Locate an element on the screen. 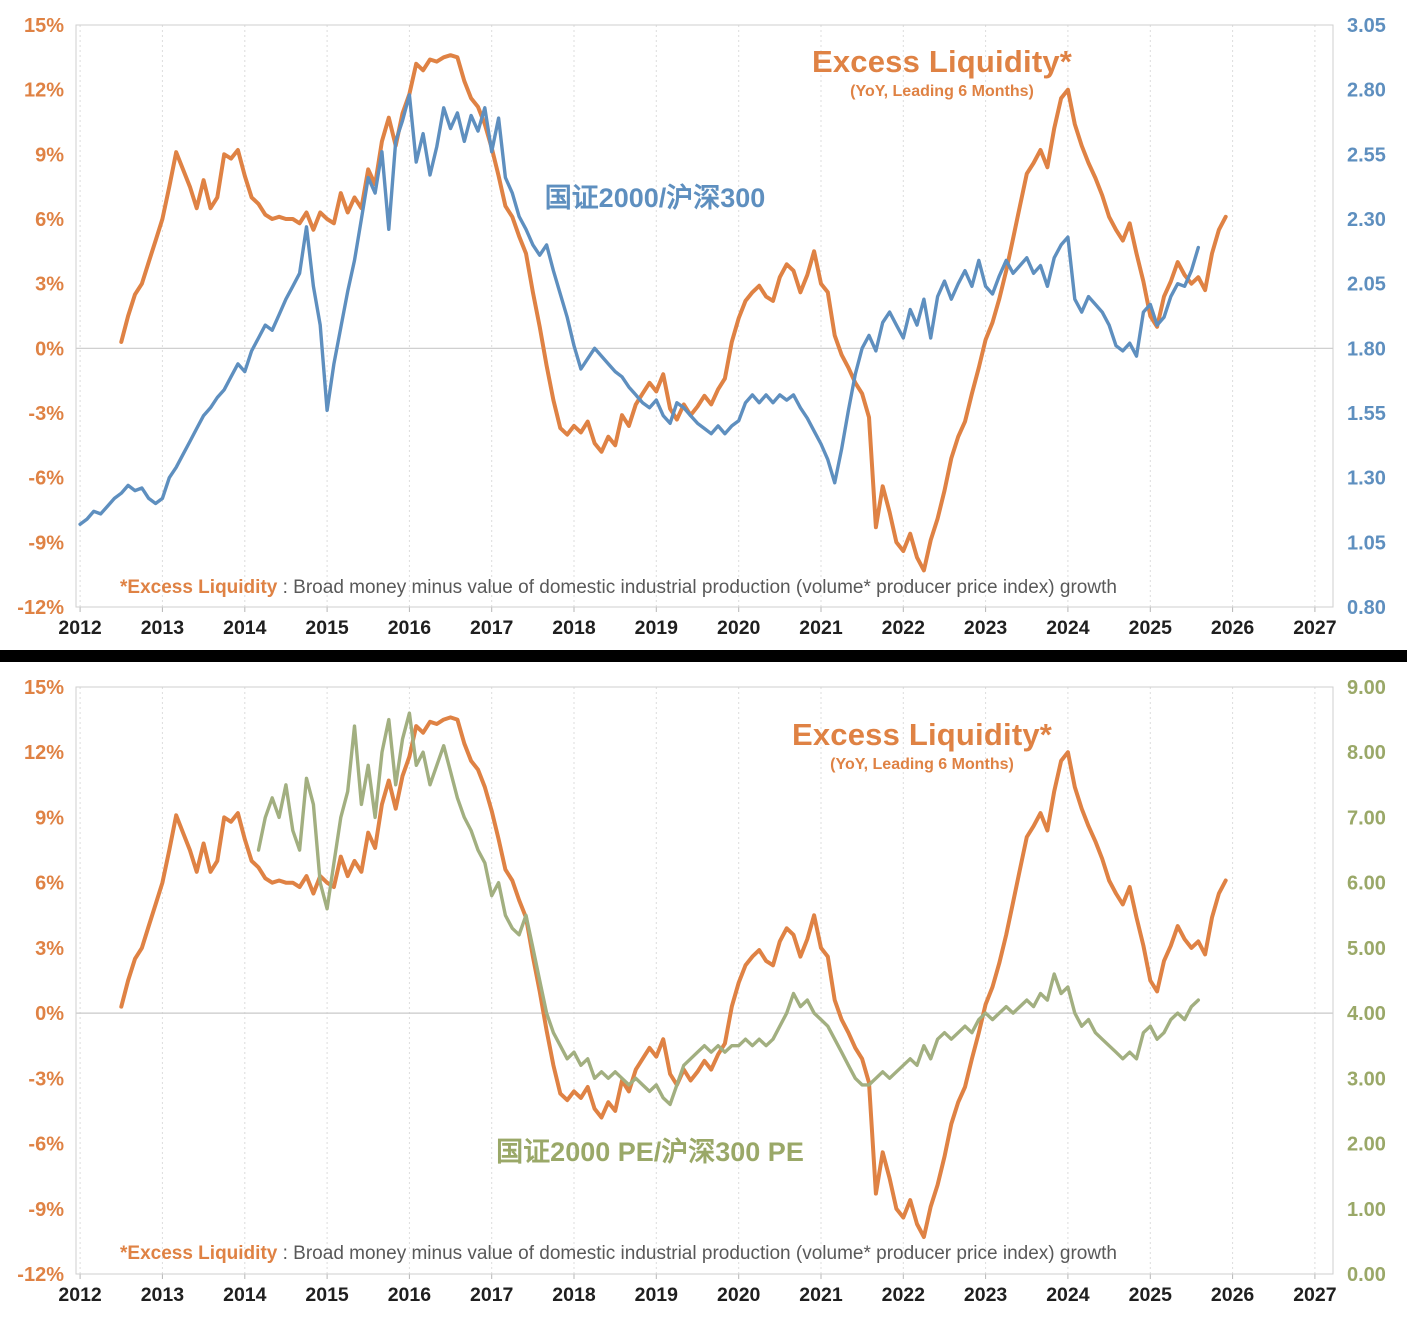 The width and height of the screenshot is (1407, 1323). svg-text: 3.00 is located at coordinates (1366, 1079).